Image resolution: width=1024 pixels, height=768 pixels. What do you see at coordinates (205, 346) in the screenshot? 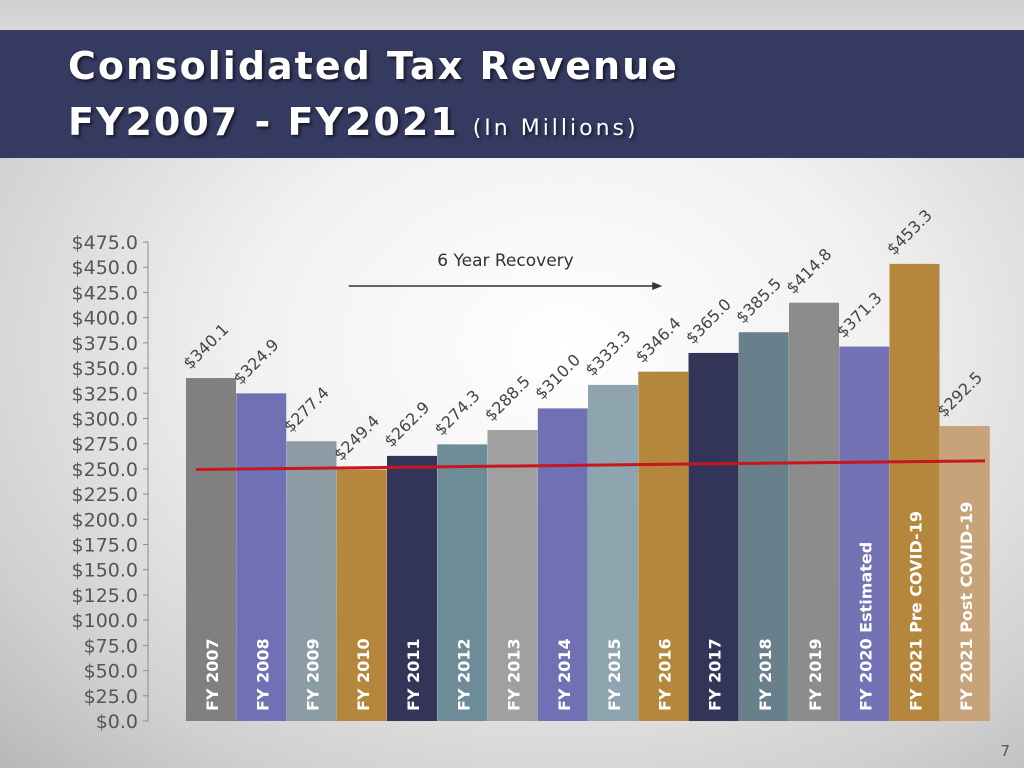
I see `data-label: $340.1` at bounding box center [205, 346].